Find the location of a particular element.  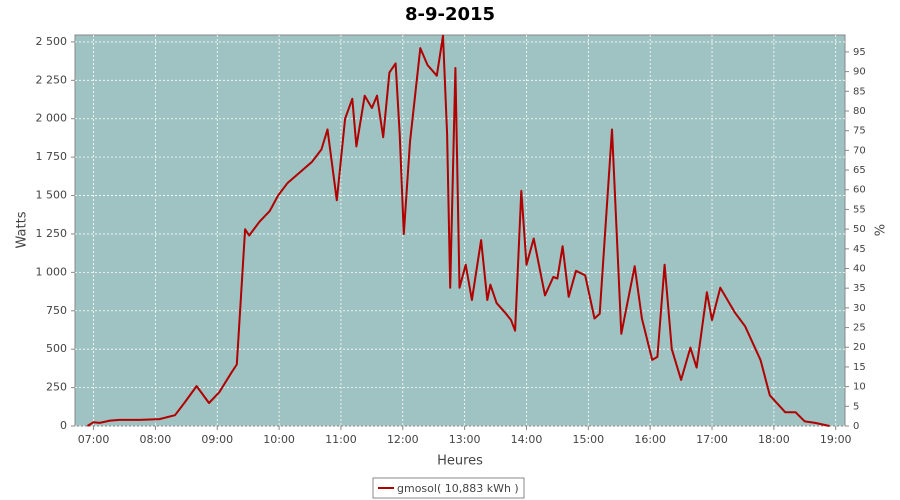

y-tick-label: 500 is located at coordinates (56, 348).